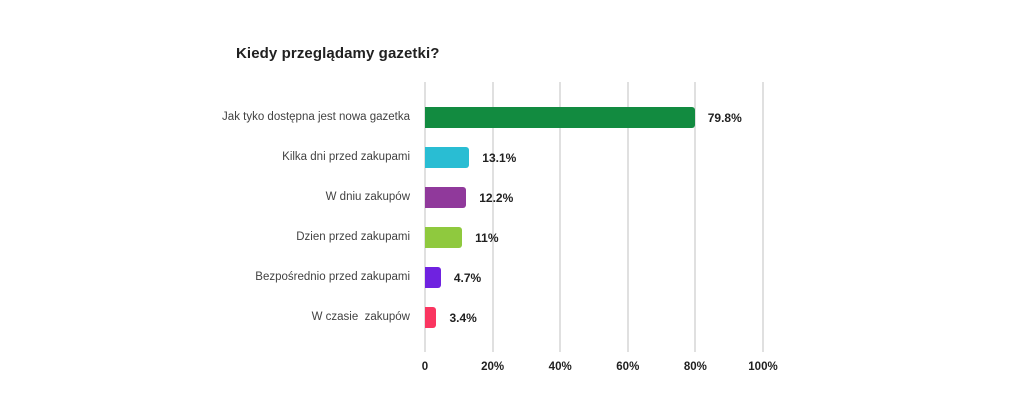 The image size is (1032, 420). What do you see at coordinates (695, 367) in the screenshot?
I see `x-axis-tick: 80%` at bounding box center [695, 367].